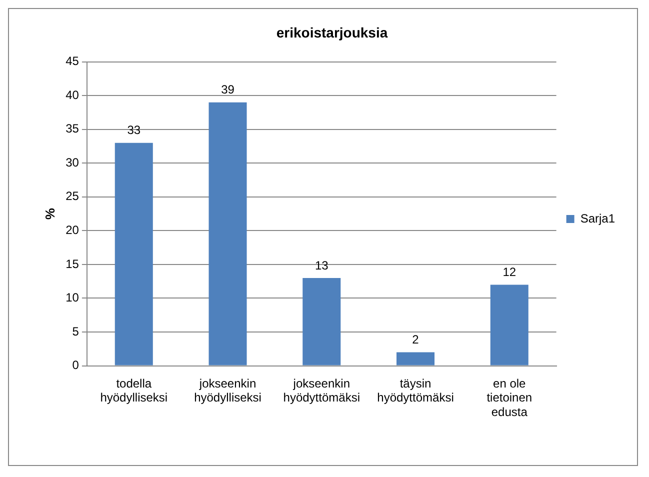  Describe the element at coordinates (76, 331) in the screenshot. I see `y-tick-label: 5` at that location.